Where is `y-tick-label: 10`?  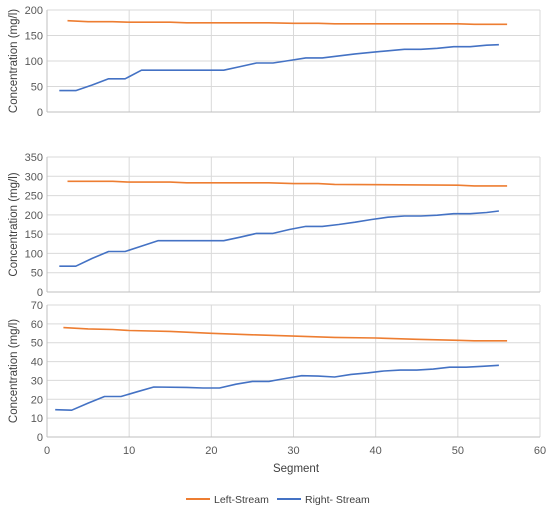
y-tick-label: 10 is located at coordinates (37, 419).